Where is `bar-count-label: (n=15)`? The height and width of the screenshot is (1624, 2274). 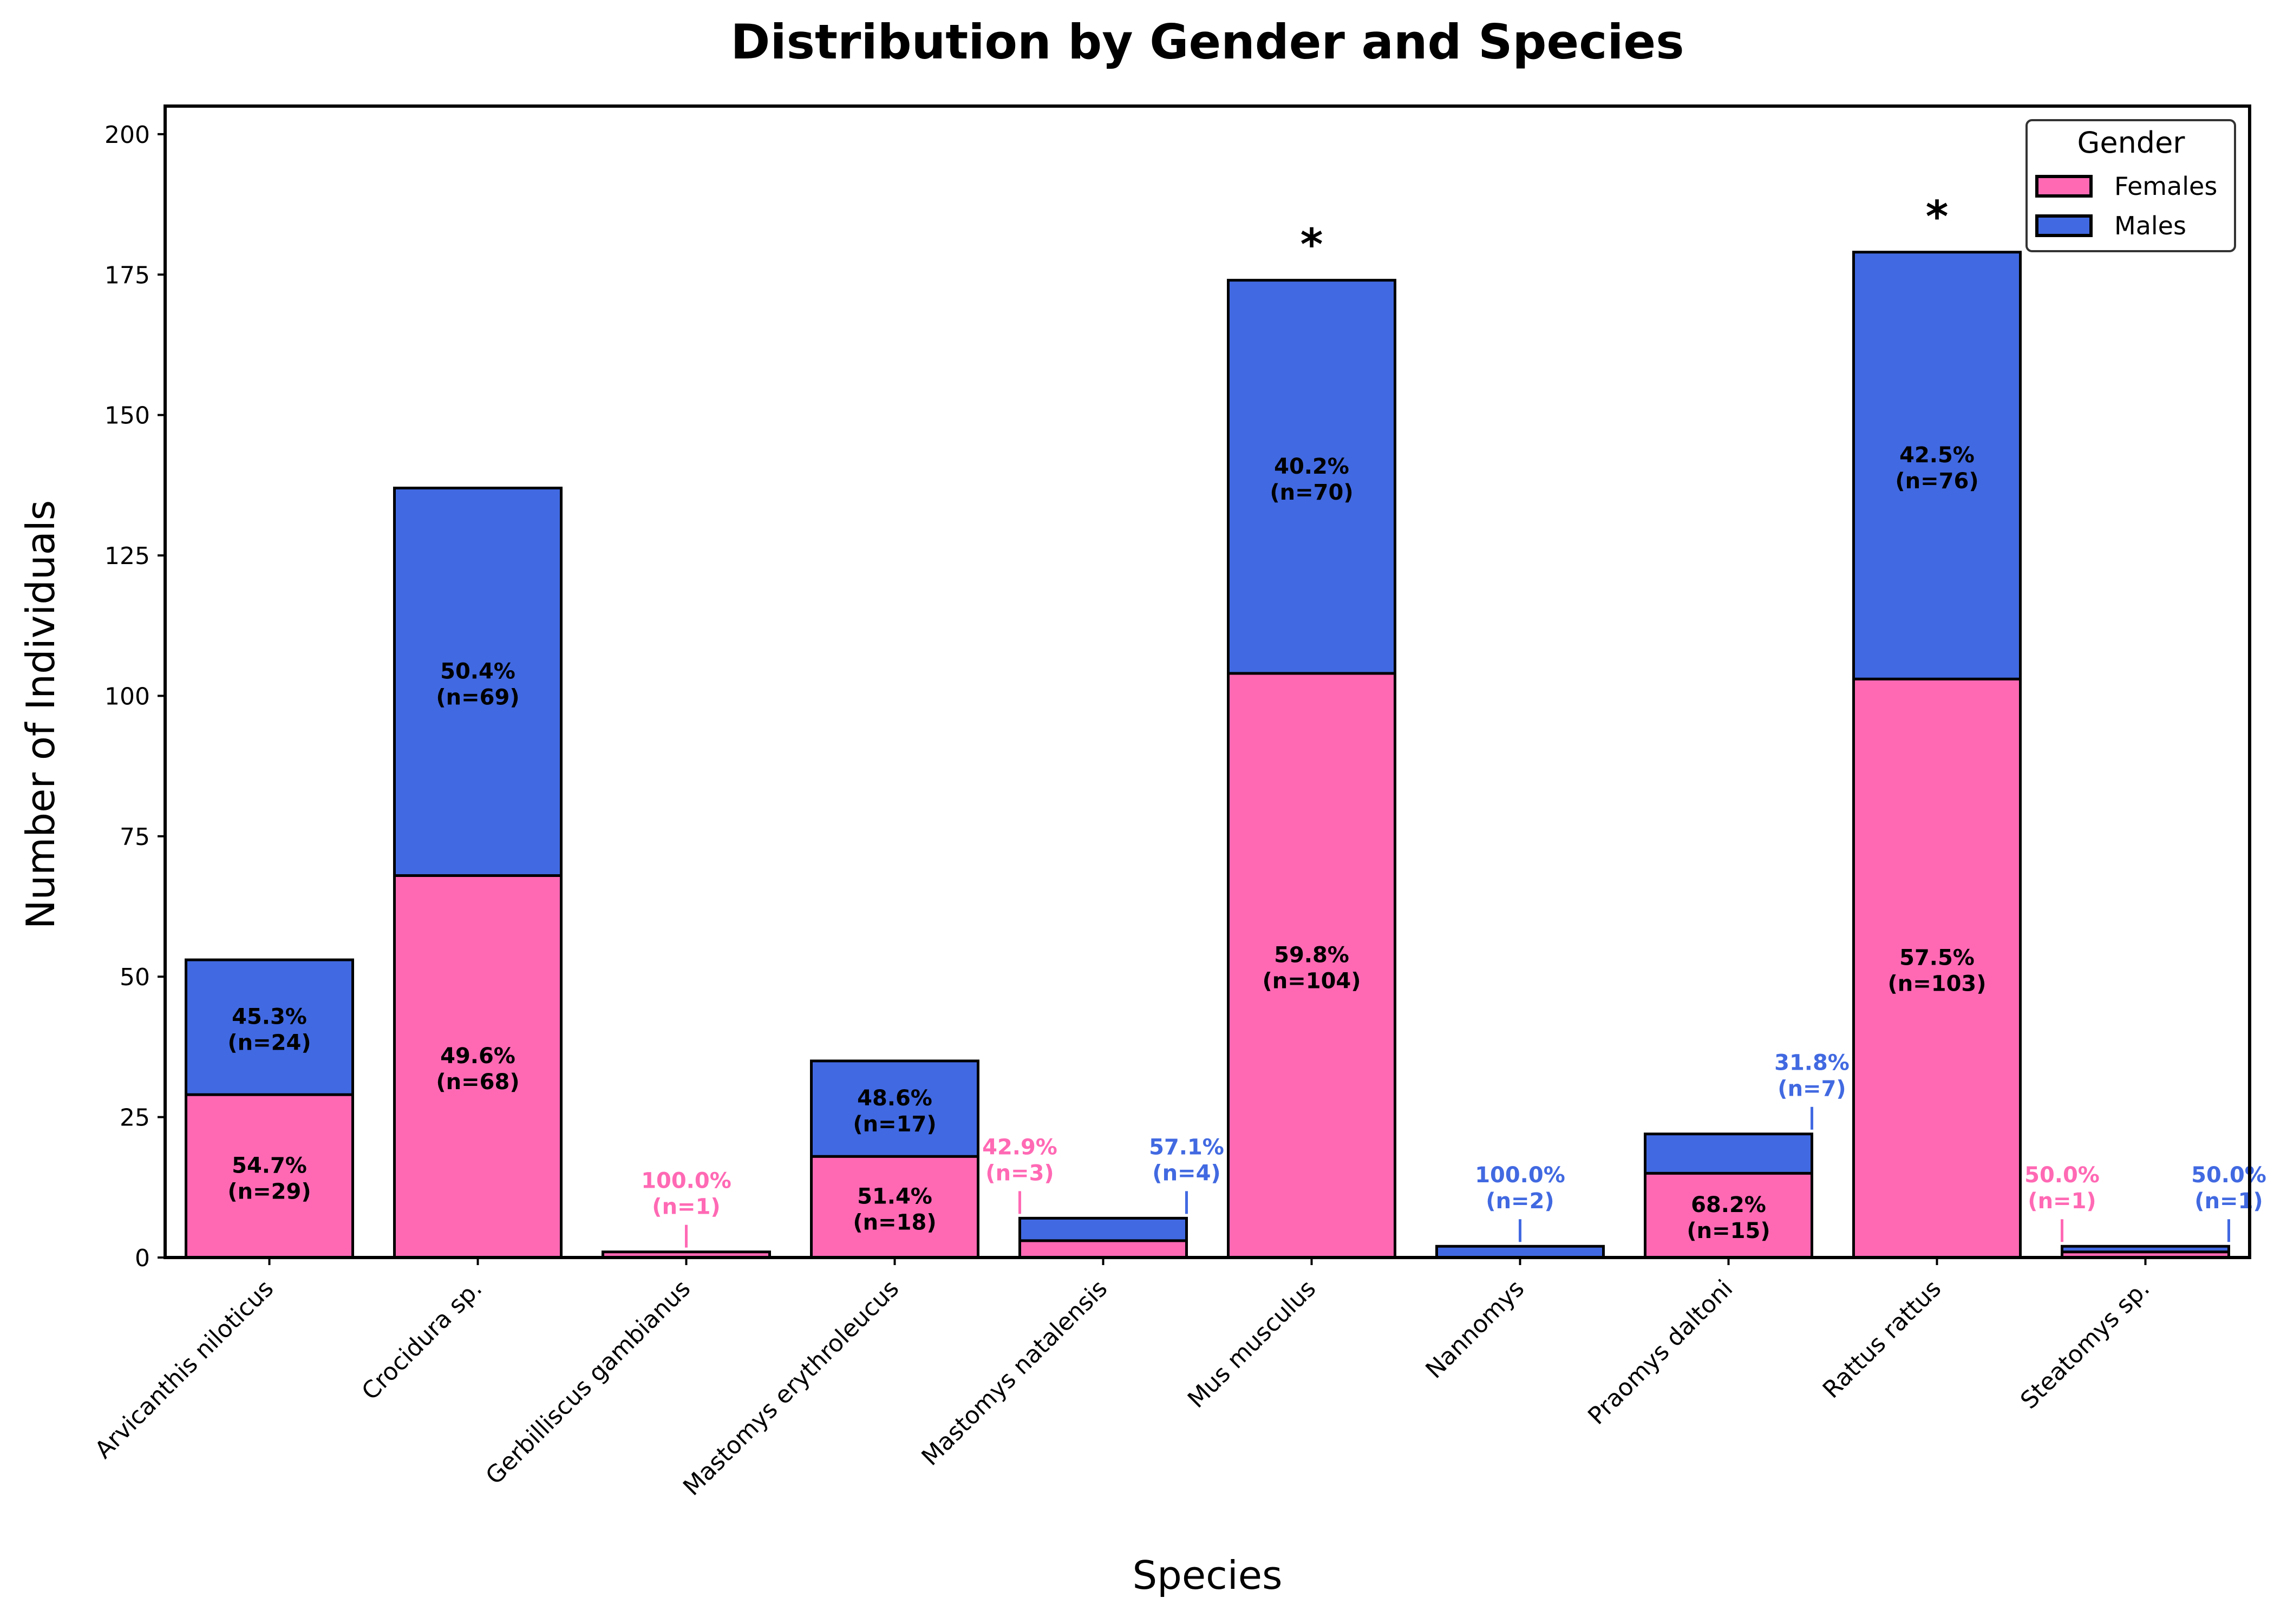 bar-count-label: (n=15) is located at coordinates (1729, 1231).